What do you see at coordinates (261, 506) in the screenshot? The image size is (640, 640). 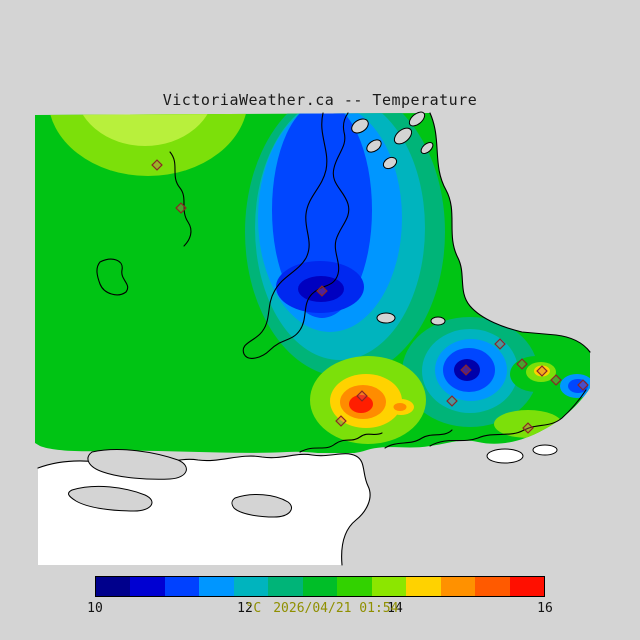 I see `bay` at bounding box center [261, 506].